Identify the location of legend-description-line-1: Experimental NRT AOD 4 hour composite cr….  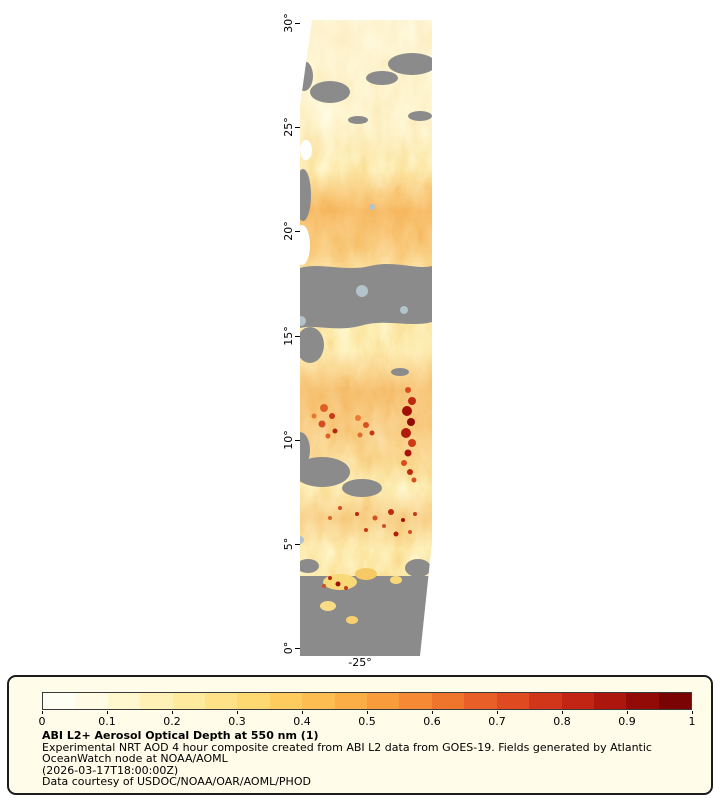
(347, 747).